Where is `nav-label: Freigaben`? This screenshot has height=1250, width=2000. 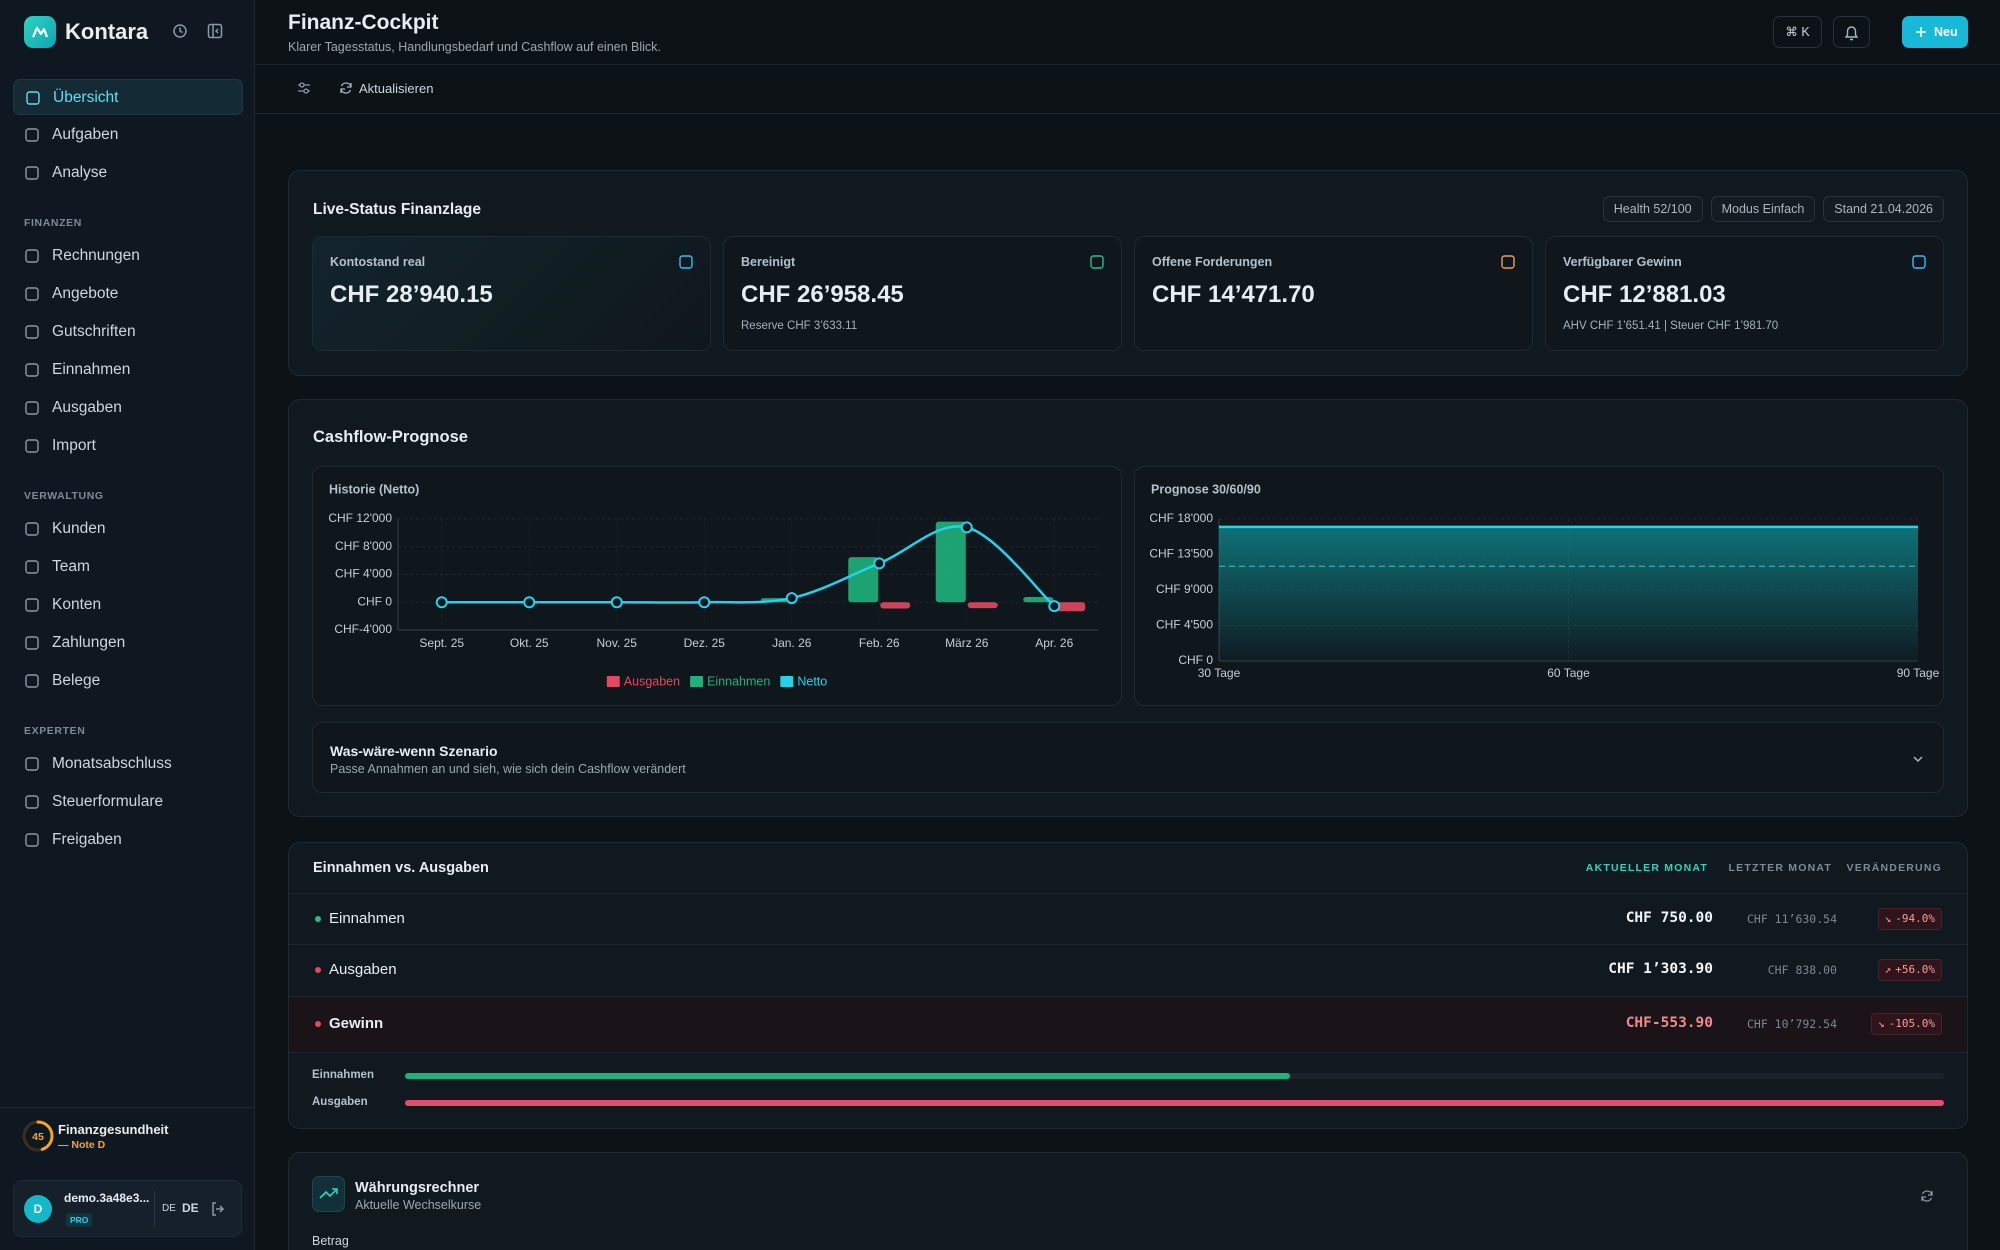 nav-label: Freigaben is located at coordinates (87, 839).